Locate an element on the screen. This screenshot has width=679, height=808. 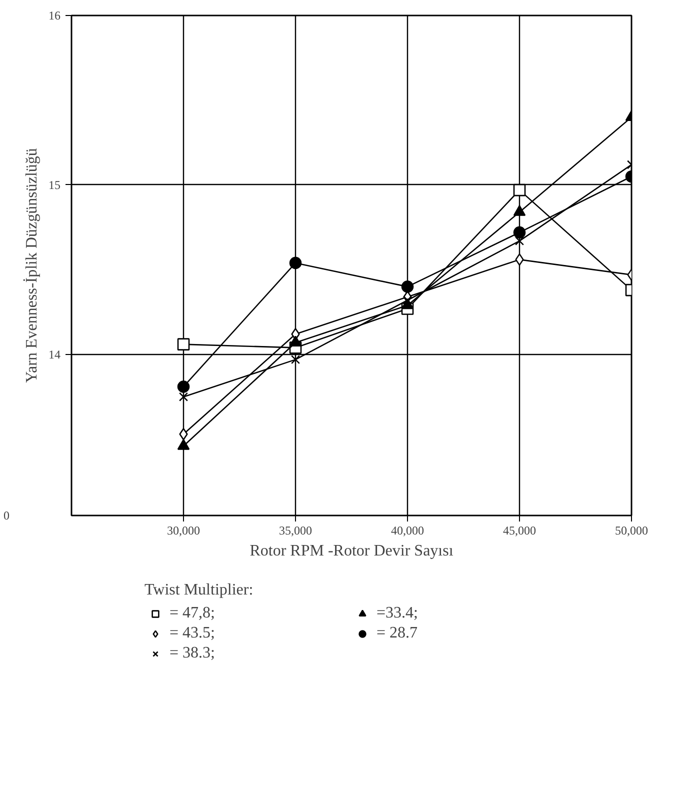
legend-label: =33.4; is located at coordinates (397, 613).